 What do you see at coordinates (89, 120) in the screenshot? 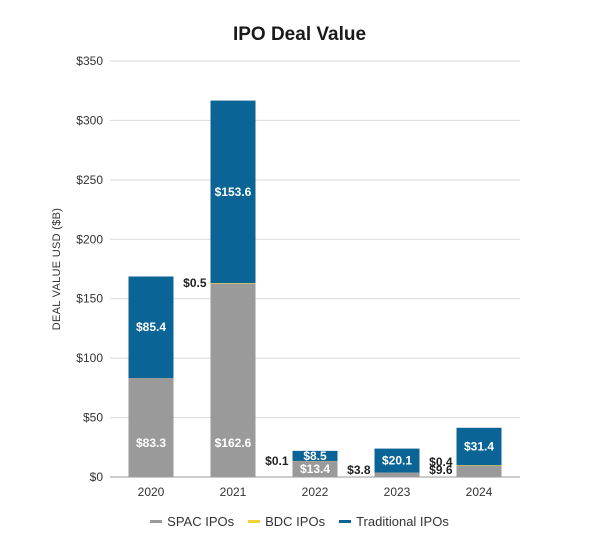
I see `y-tick-label: $300` at bounding box center [89, 120].